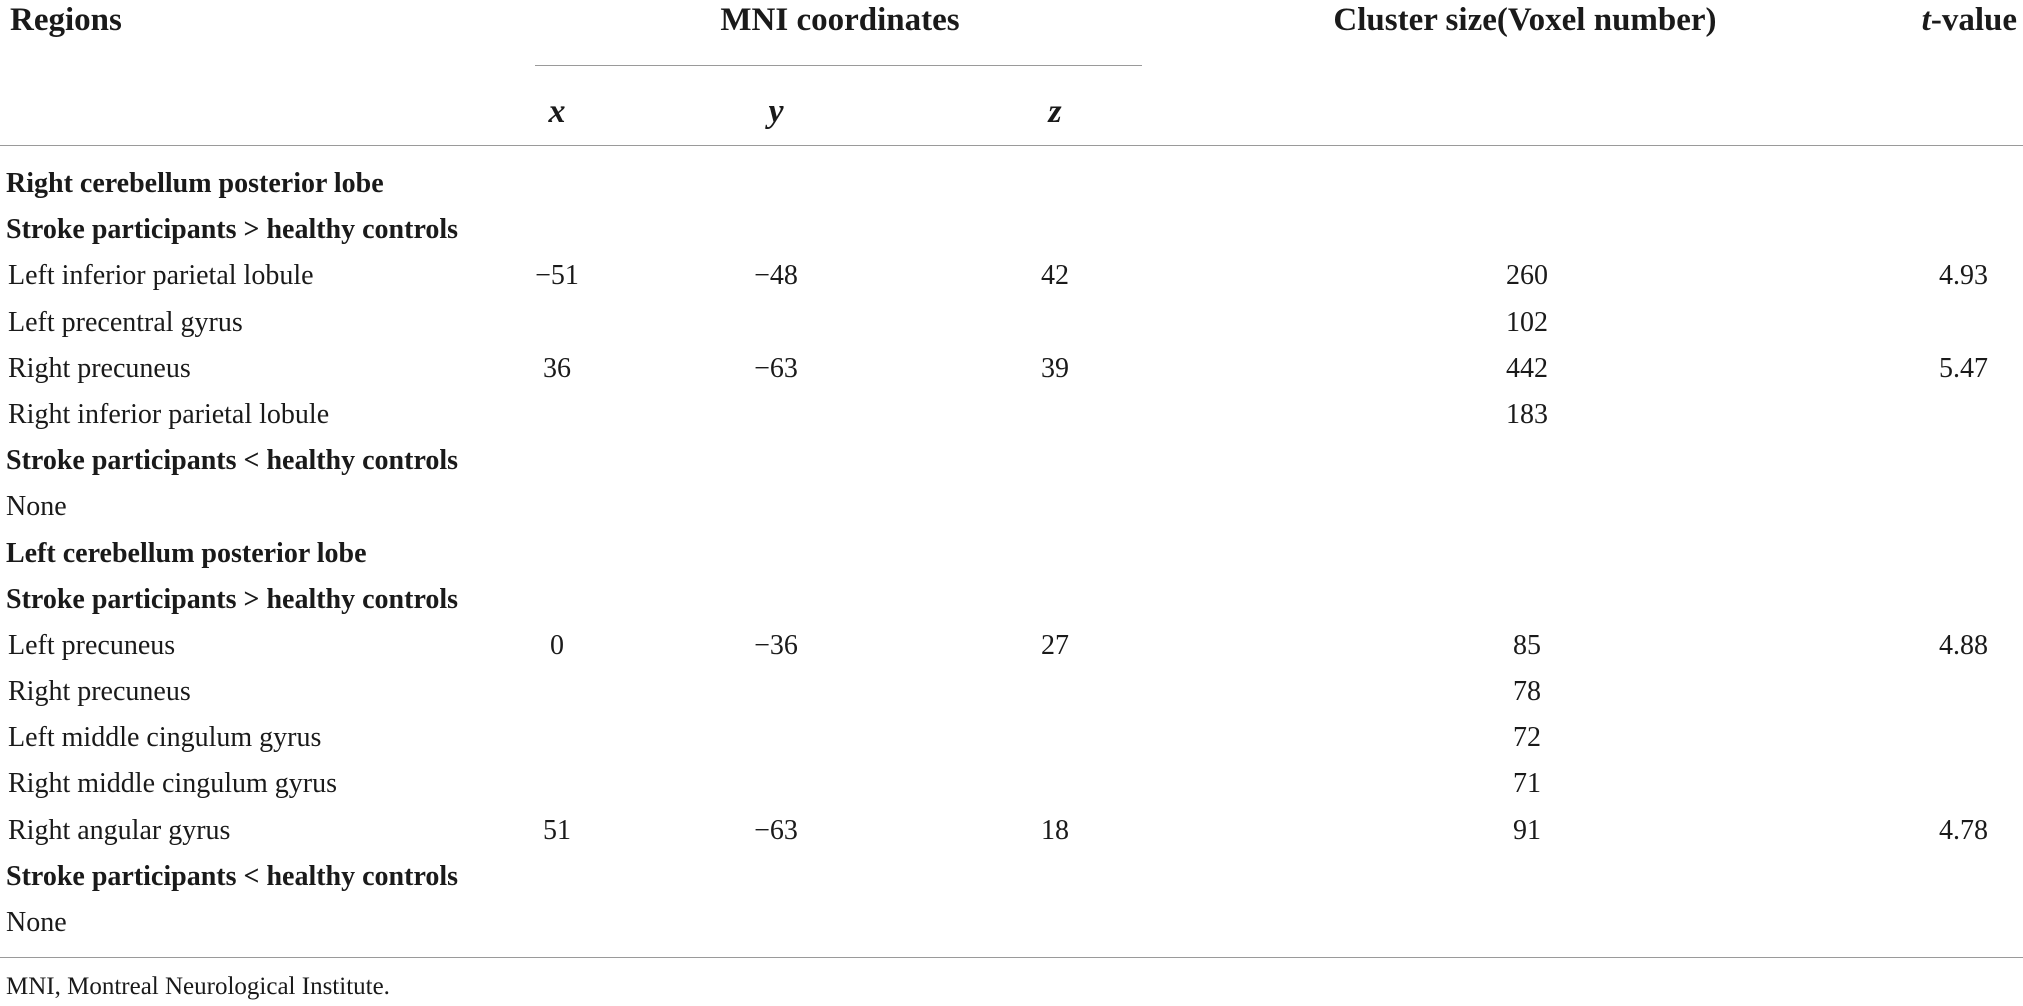 This screenshot has height=1006, width=2023. Describe the element at coordinates (1527, 738) in the screenshot. I see `cluster-size-cell: 72` at that location.